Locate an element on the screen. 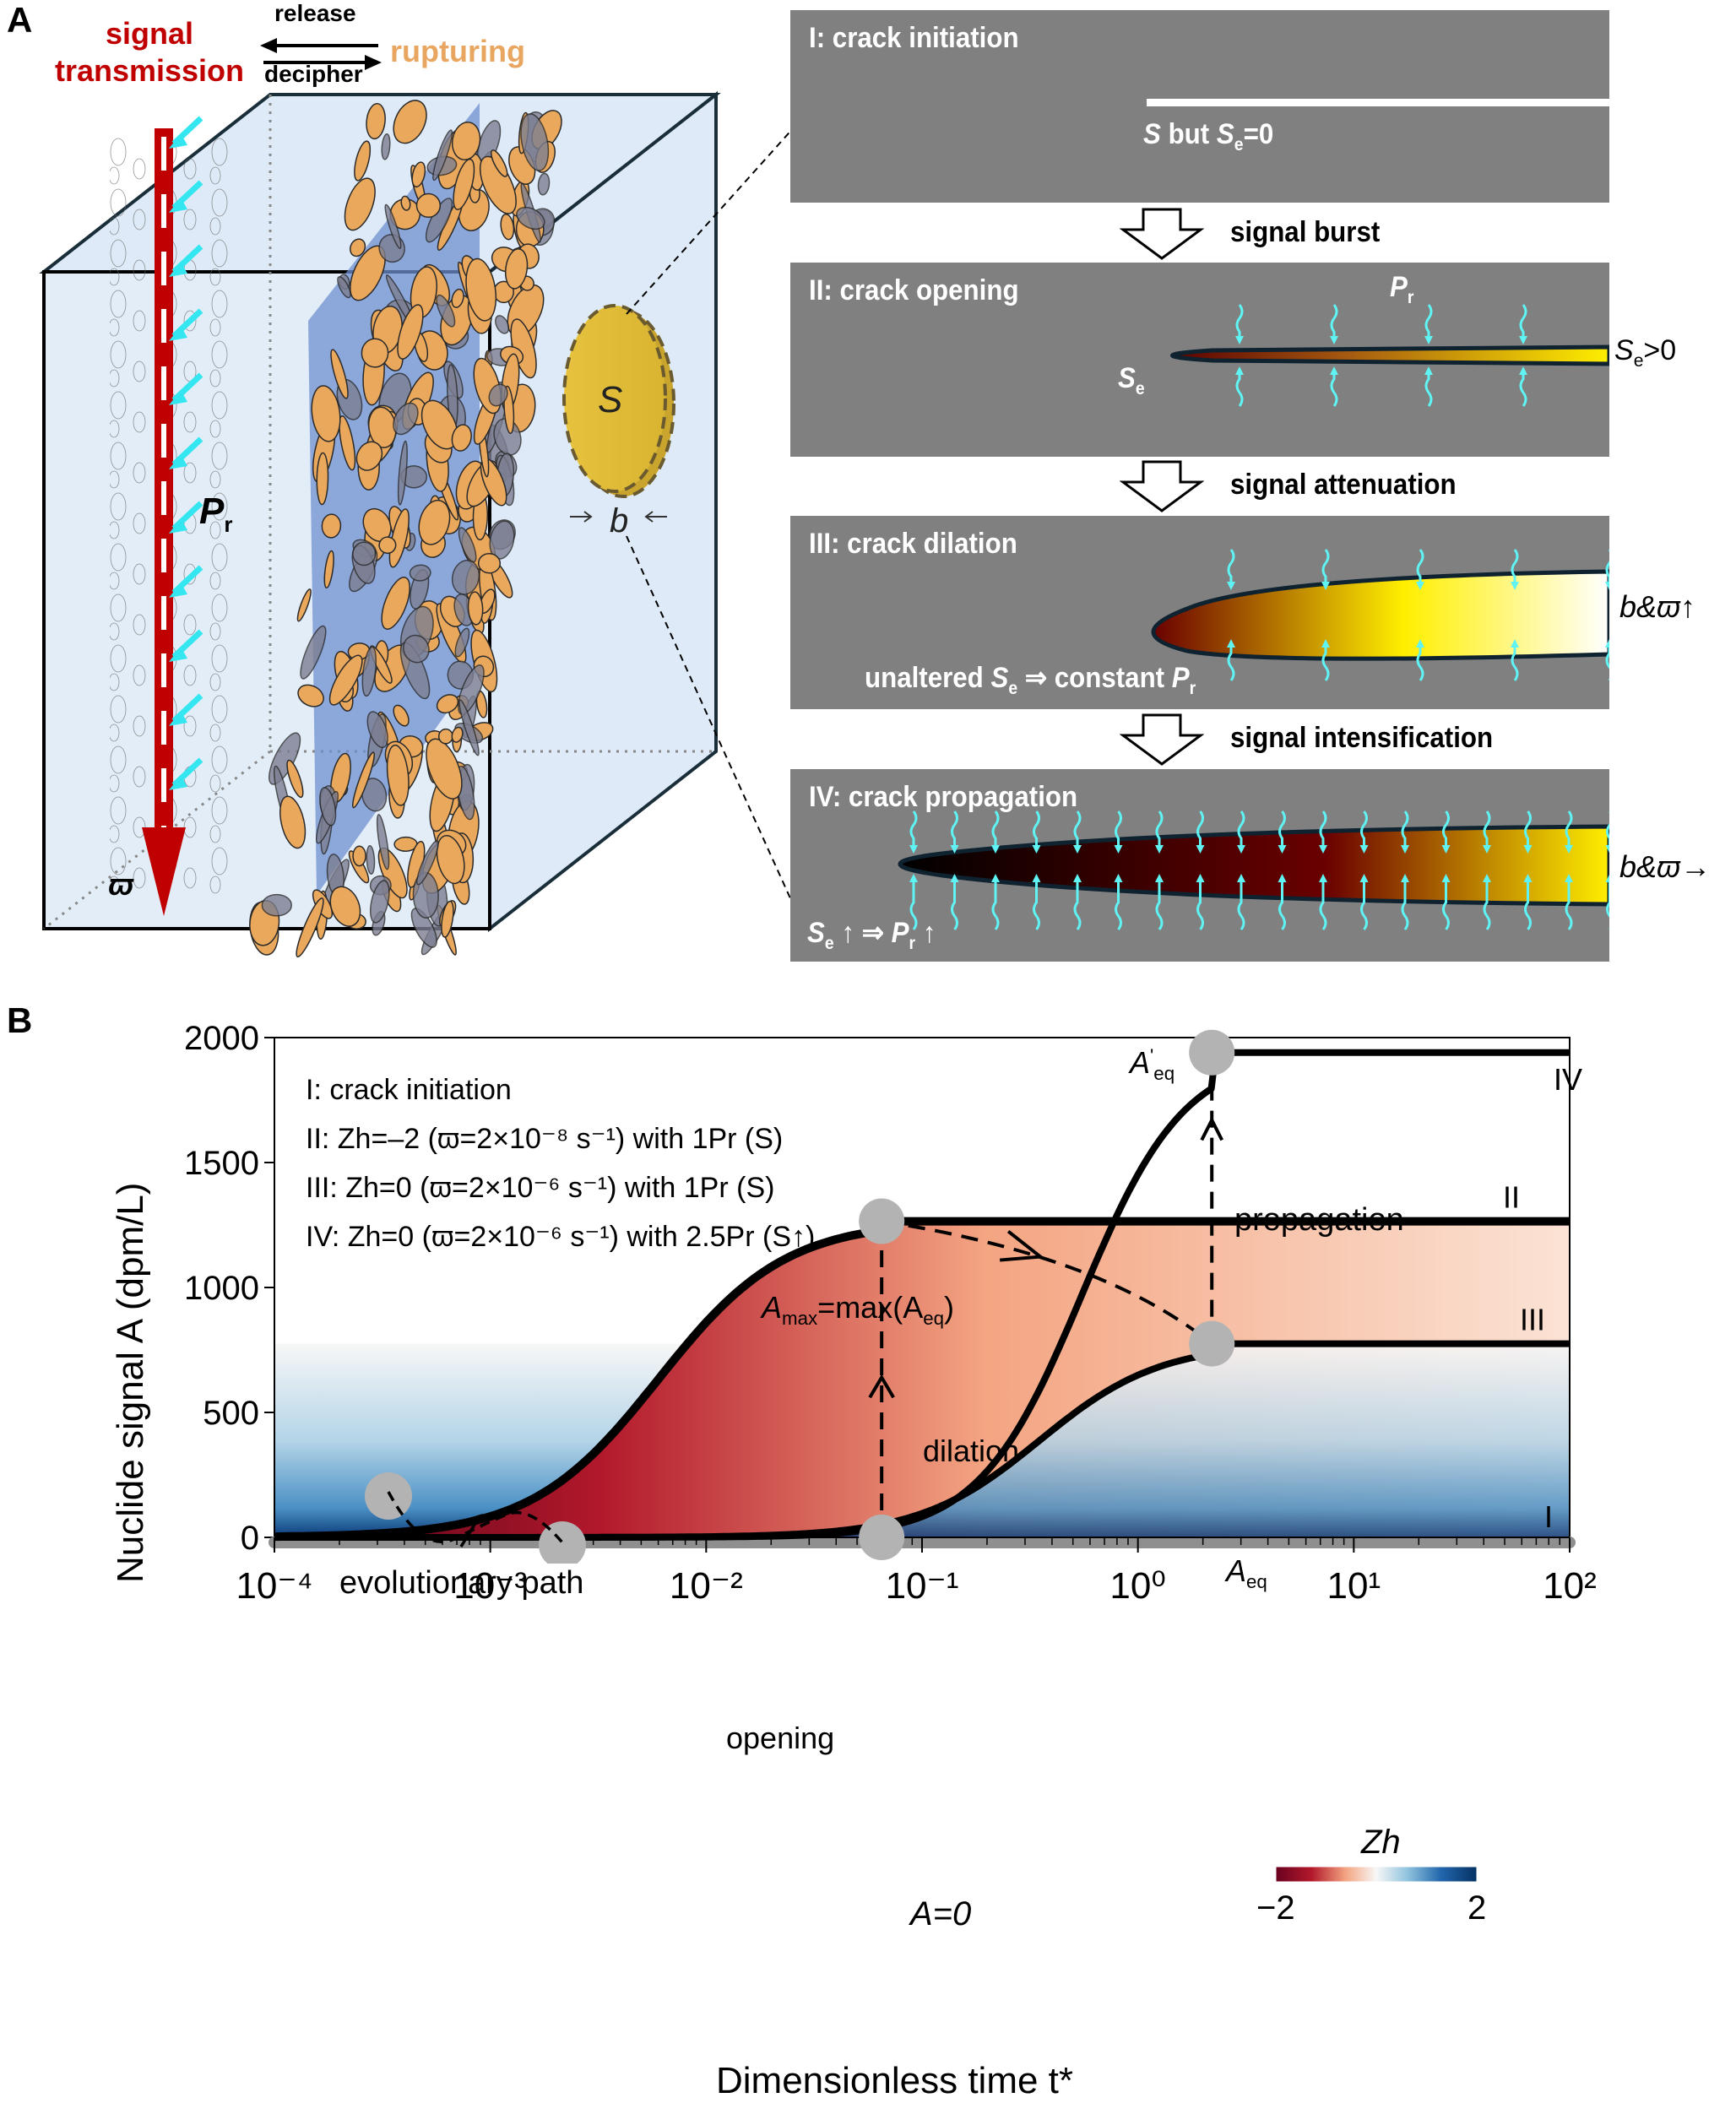 This screenshot has height=2114, width=1736. rupture-grains is located at coordinates (406, 529).